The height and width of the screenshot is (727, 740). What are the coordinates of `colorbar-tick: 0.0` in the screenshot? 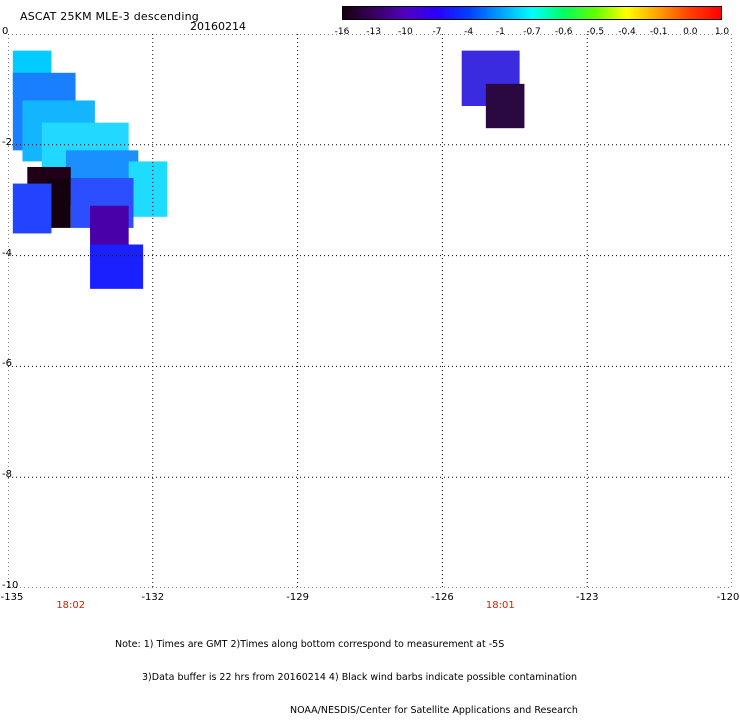 It's located at (690, 32).